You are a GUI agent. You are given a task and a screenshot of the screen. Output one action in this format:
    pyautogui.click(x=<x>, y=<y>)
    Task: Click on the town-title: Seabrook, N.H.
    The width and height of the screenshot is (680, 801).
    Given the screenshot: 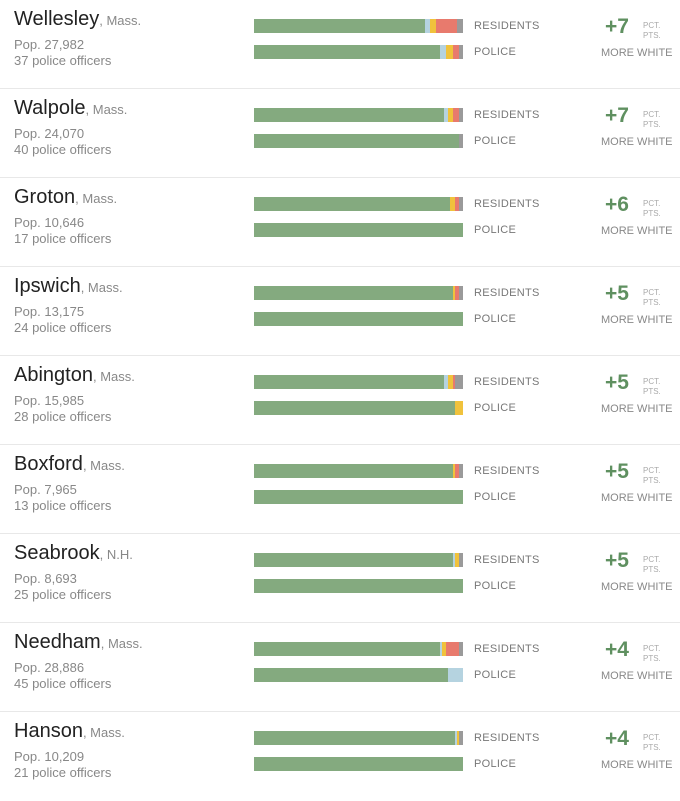 What is the action you would take?
    pyautogui.click(x=73, y=553)
    